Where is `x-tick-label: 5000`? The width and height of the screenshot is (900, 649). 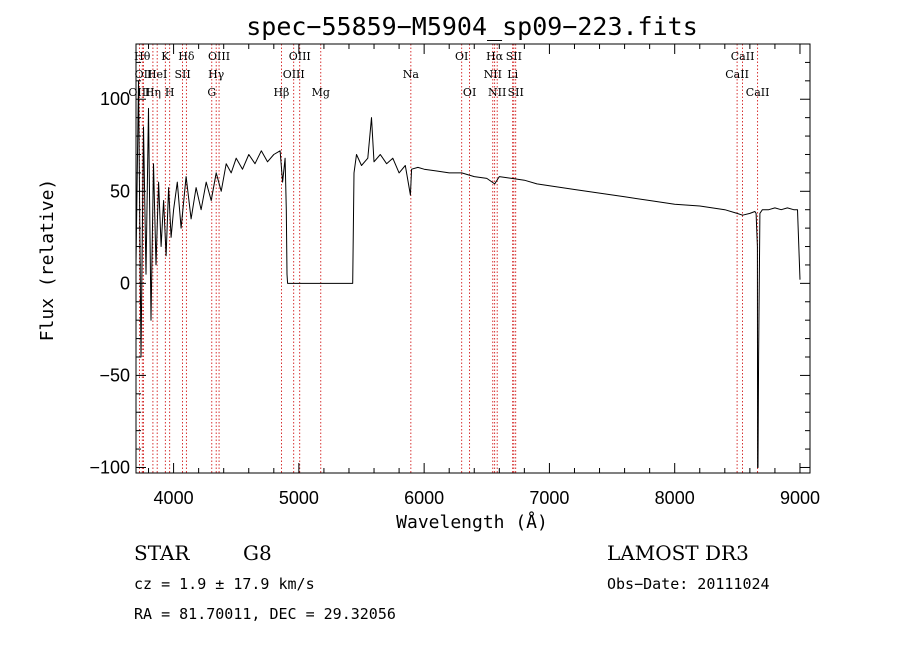 x-tick-label: 5000 is located at coordinates (299, 498).